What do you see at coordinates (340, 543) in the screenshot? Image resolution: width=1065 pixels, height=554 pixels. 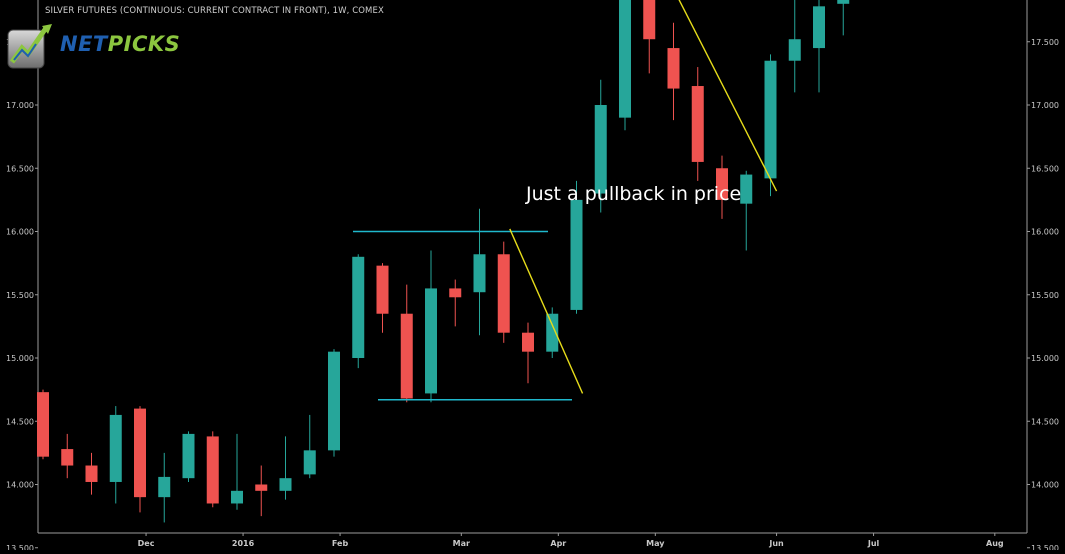 I see `x-tick-label: Feb` at bounding box center [340, 543].